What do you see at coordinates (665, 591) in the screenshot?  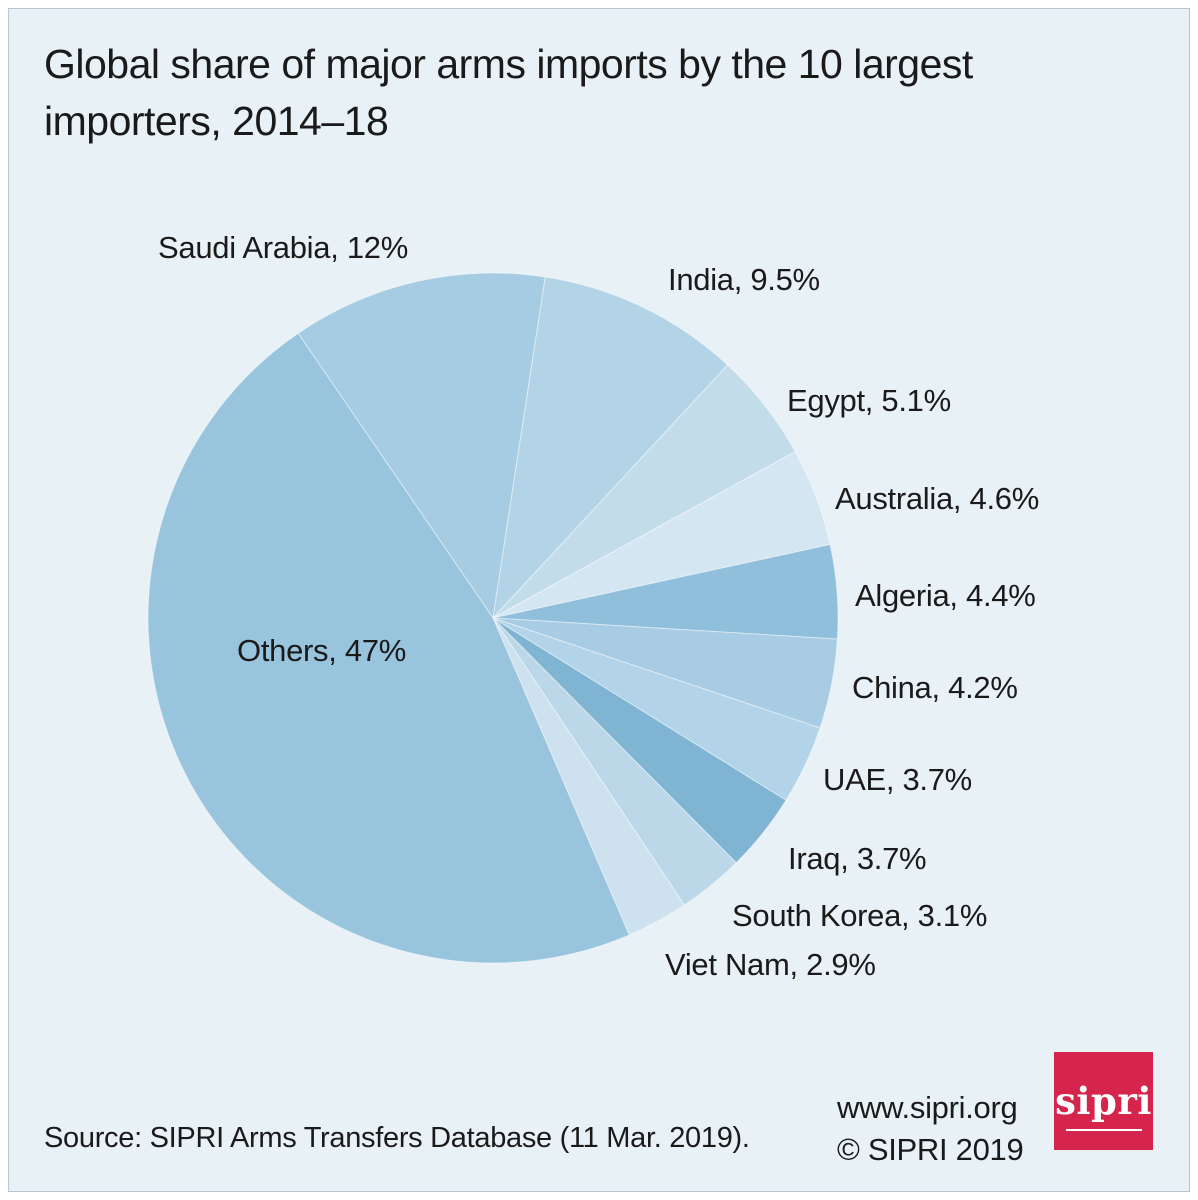 I see `pie-slice-algeria` at bounding box center [665, 591].